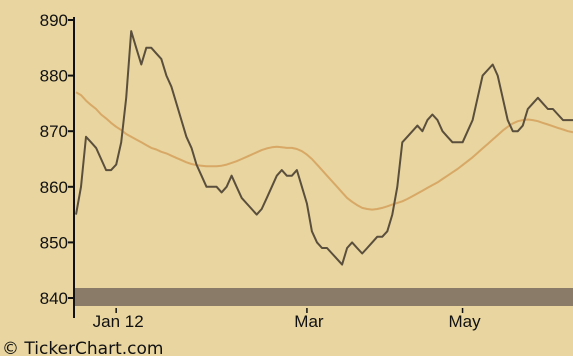 The image size is (573, 356). I want to click on x-tick-label: Mar, so click(309, 321).